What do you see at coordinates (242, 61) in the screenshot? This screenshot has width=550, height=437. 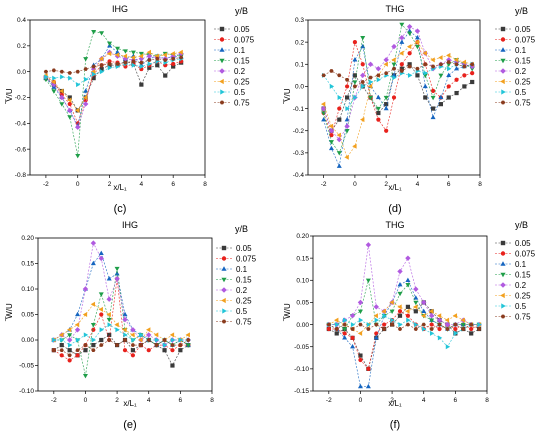 I see `legend-label: 0.15` at bounding box center [242, 61].